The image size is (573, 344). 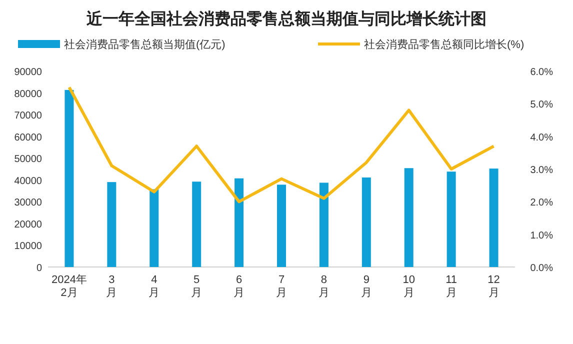 What do you see at coordinates (239, 287) in the screenshot?
I see `x-tick-label: 6 月` at bounding box center [239, 287].